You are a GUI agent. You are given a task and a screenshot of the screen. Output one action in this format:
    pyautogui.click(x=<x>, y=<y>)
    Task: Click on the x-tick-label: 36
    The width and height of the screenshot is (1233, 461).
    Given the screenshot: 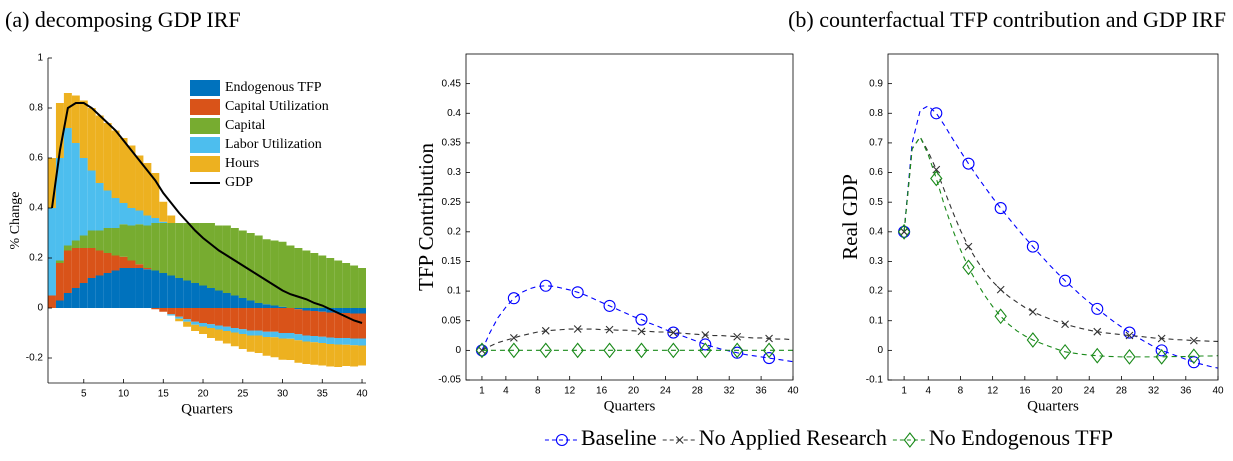 What is the action you would take?
    pyautogui.click(x=1186, y=391)
    